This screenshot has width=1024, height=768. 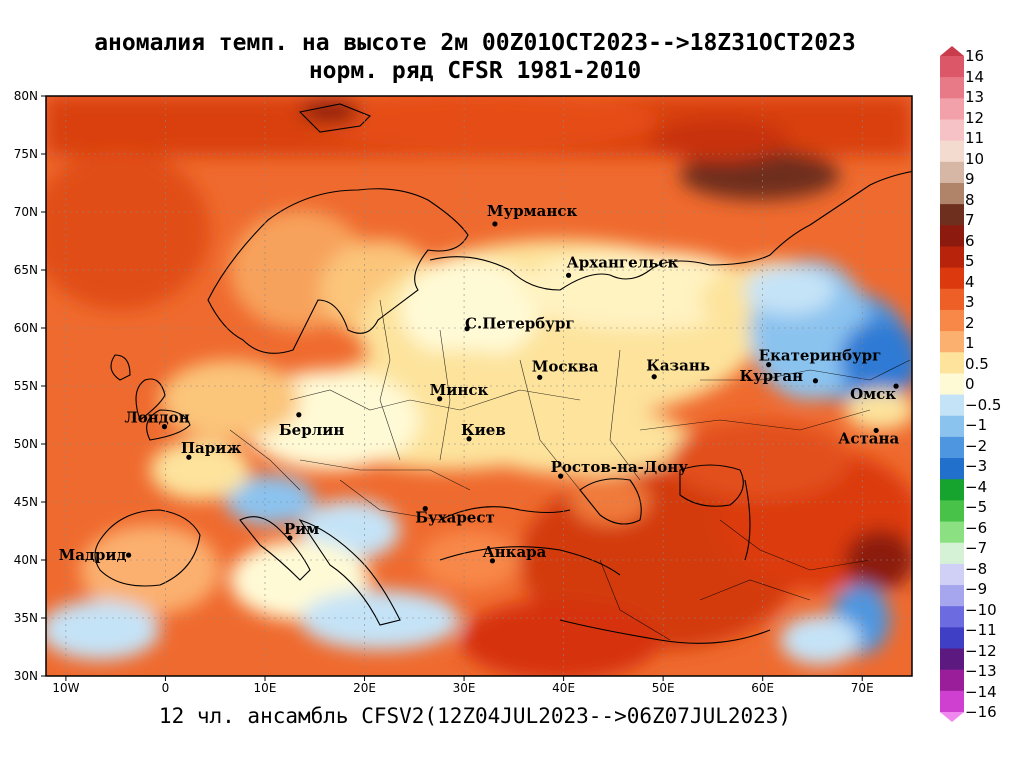 I want to click on lat-label: 60N, so click(x=26, y=328).